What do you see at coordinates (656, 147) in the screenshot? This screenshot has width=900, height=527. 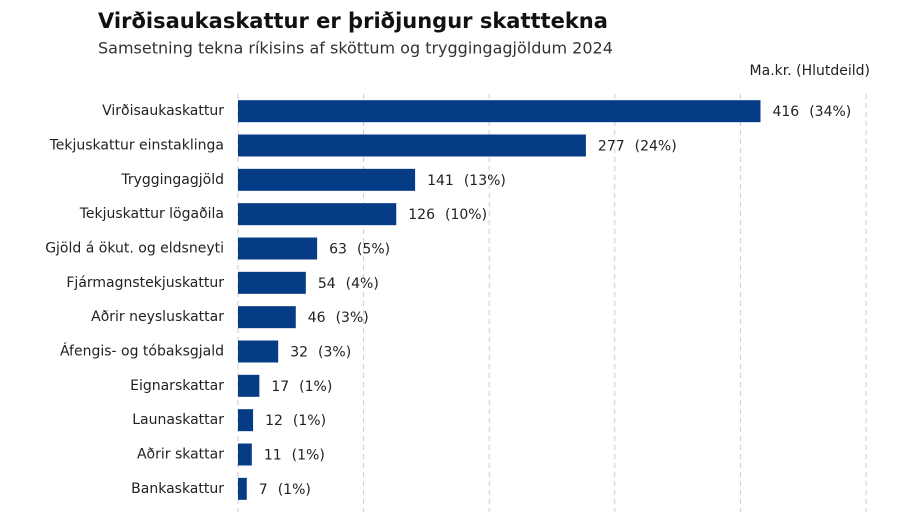 I see `share-label: (24%)` at bounding box center [656, 147].